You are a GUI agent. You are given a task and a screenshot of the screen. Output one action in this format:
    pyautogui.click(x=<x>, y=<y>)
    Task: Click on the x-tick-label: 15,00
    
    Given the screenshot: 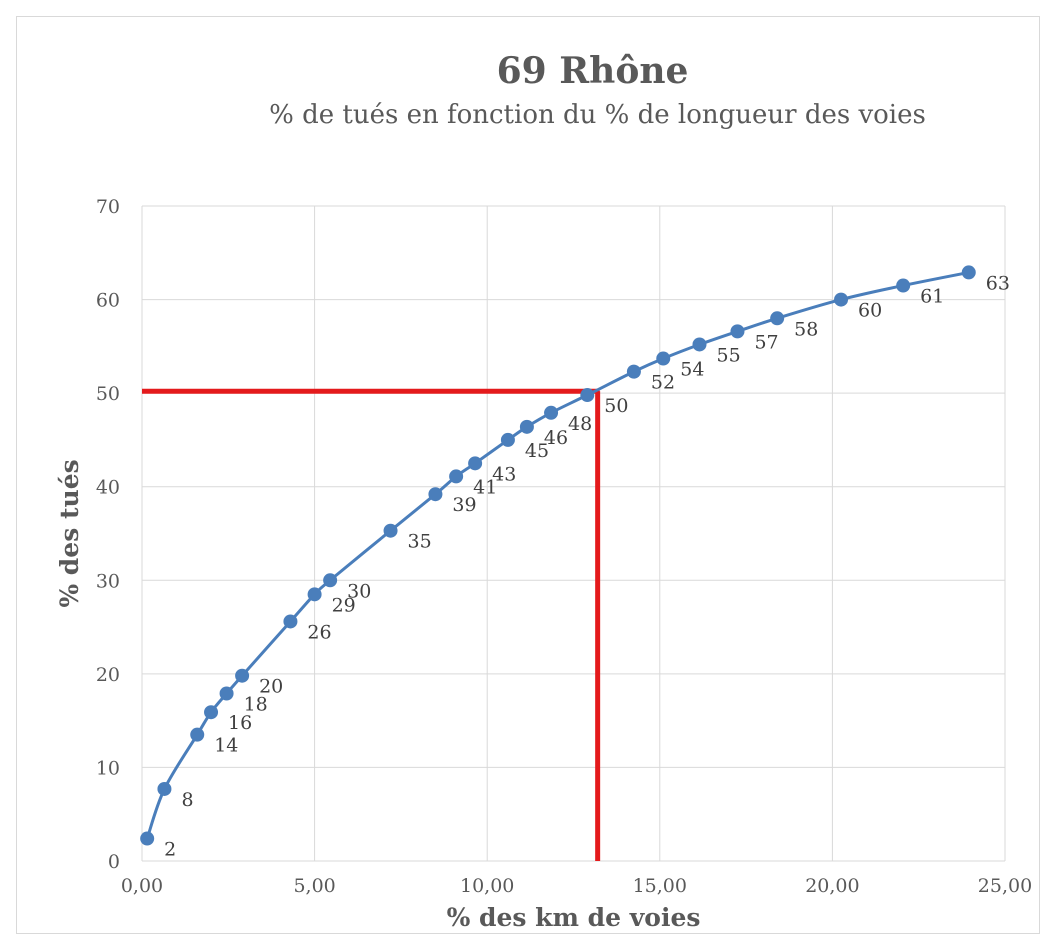 What is the action you would take?
    pyautogui.click(x=660, y=886)
    